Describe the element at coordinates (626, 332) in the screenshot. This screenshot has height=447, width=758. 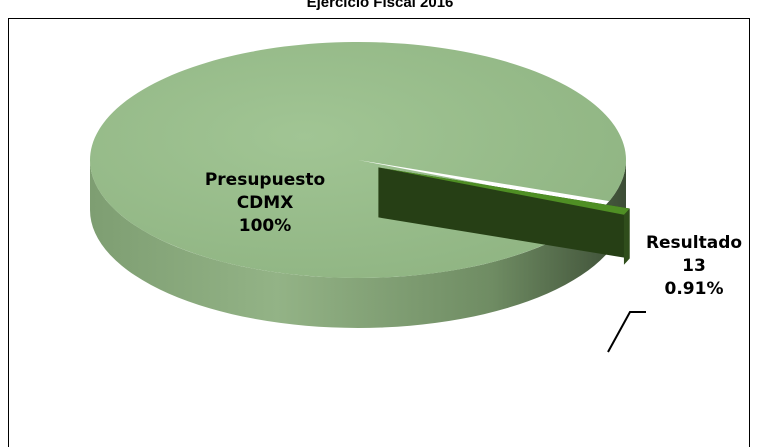
I see `leader-line` at that location.